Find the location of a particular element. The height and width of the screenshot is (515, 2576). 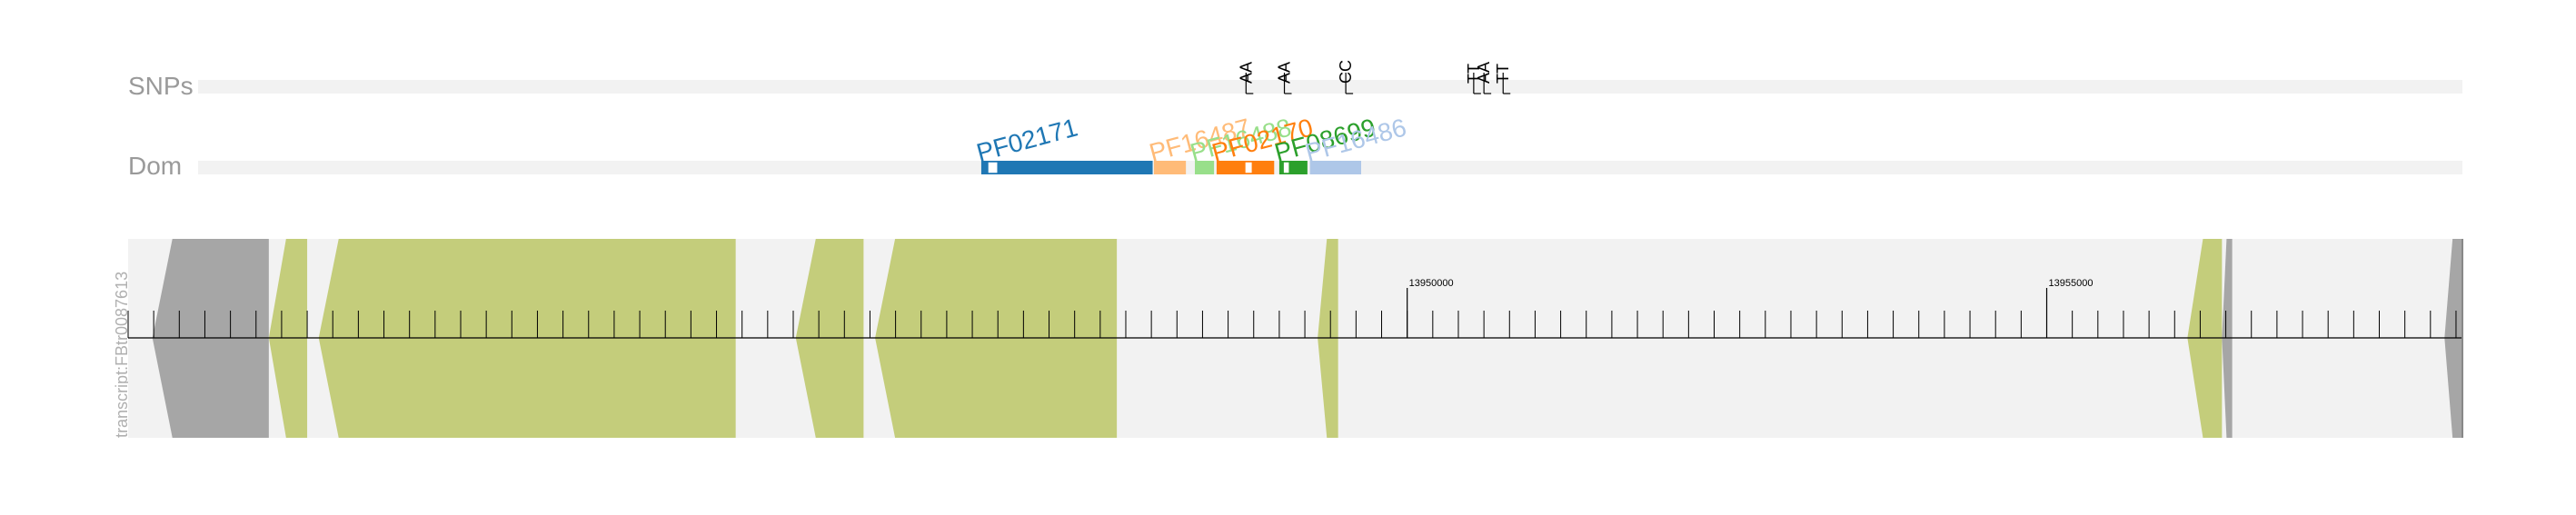

snps-track-label: SNPs is located at coordinates (161, 86).